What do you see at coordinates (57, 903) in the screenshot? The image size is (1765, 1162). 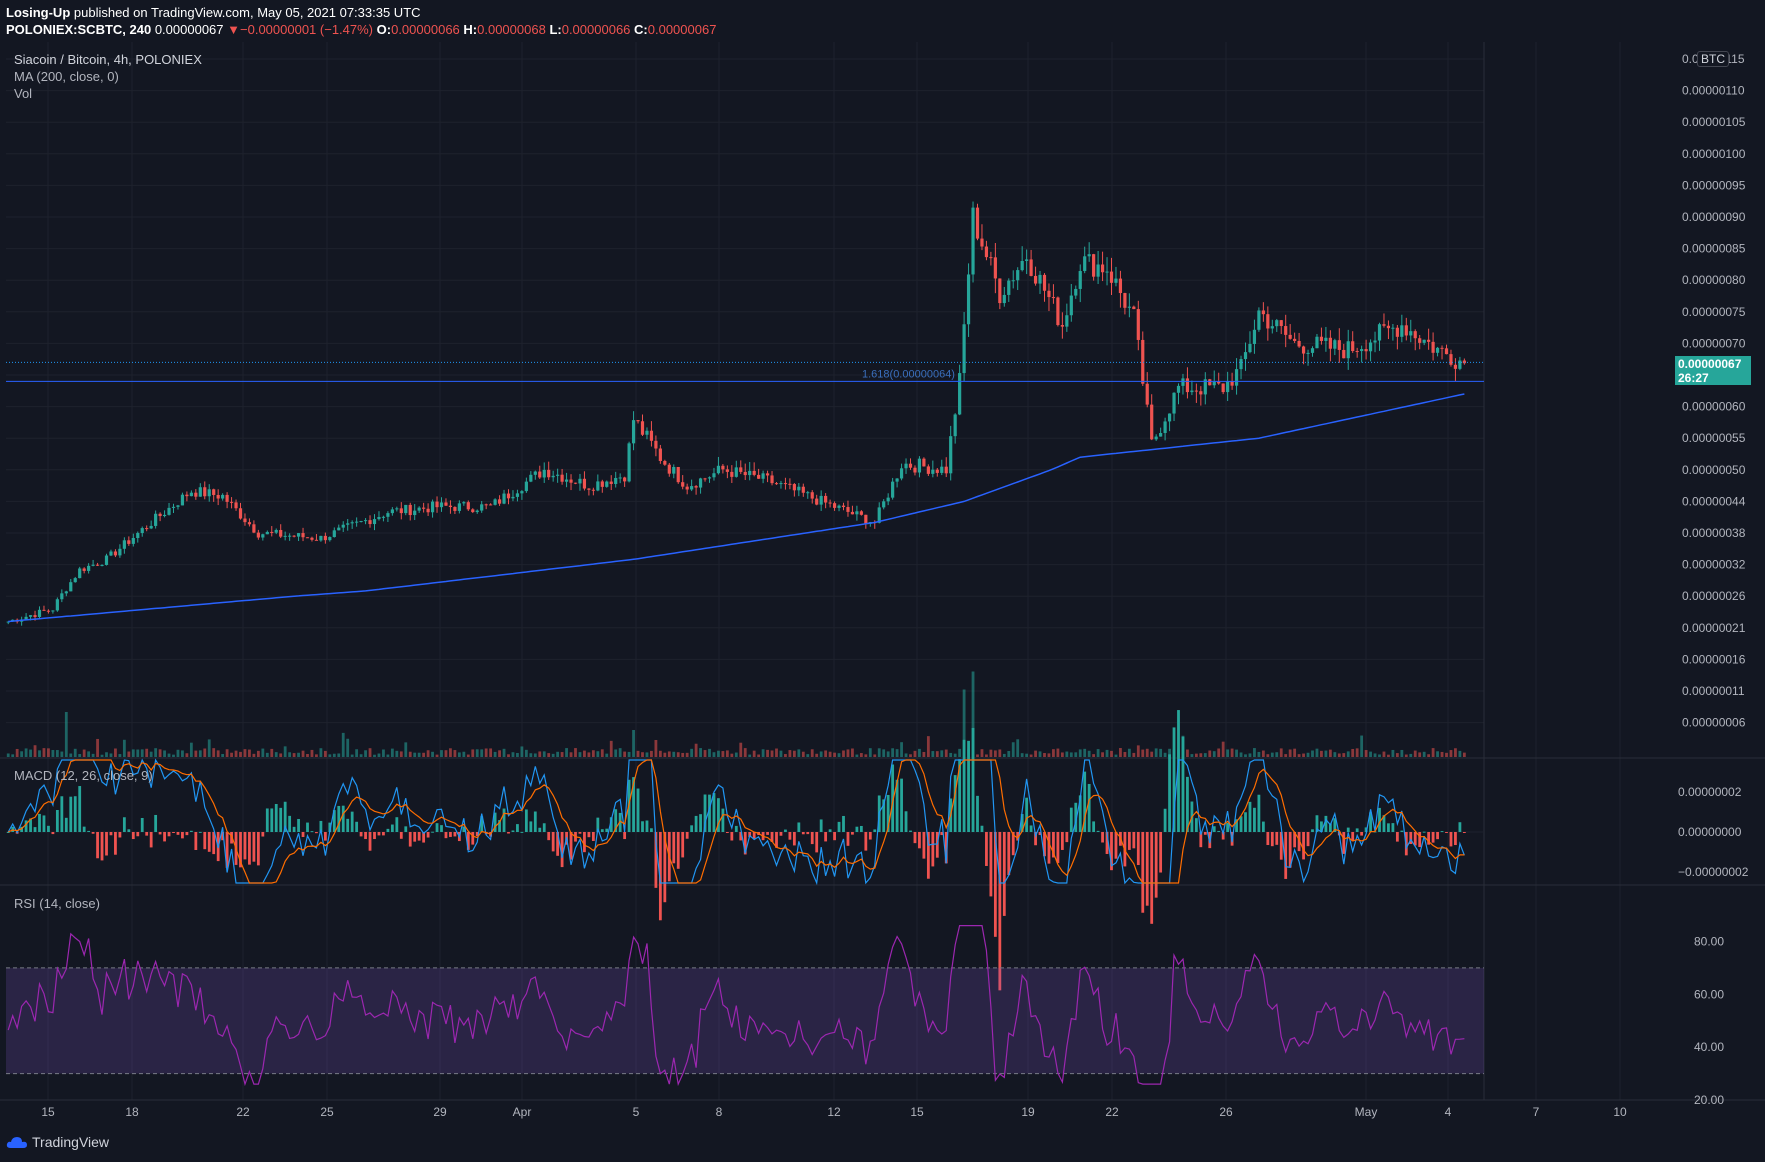 I see `rsi-legend: RSI (14, close)` at bounding box center [57, 903].